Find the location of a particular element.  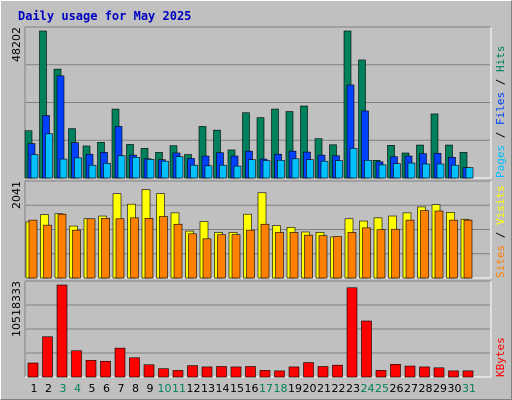

x-tick-label-day-5: 5 is located at coordinates (92, 388).